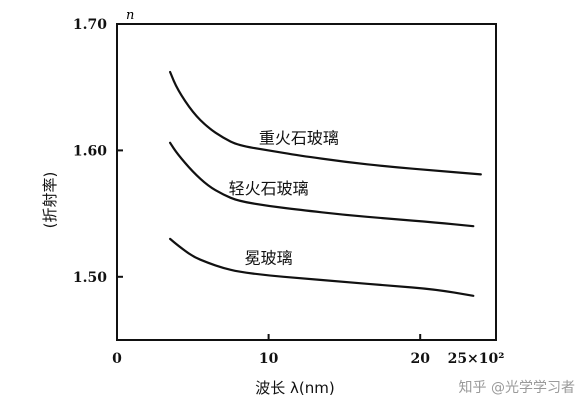 The height and width of the screenshot is (413, 587). What do you see at coordinates (299, 137) in the screenshot?
I see `series-label: 重火石玻璃` at bounding box center [299, 137].